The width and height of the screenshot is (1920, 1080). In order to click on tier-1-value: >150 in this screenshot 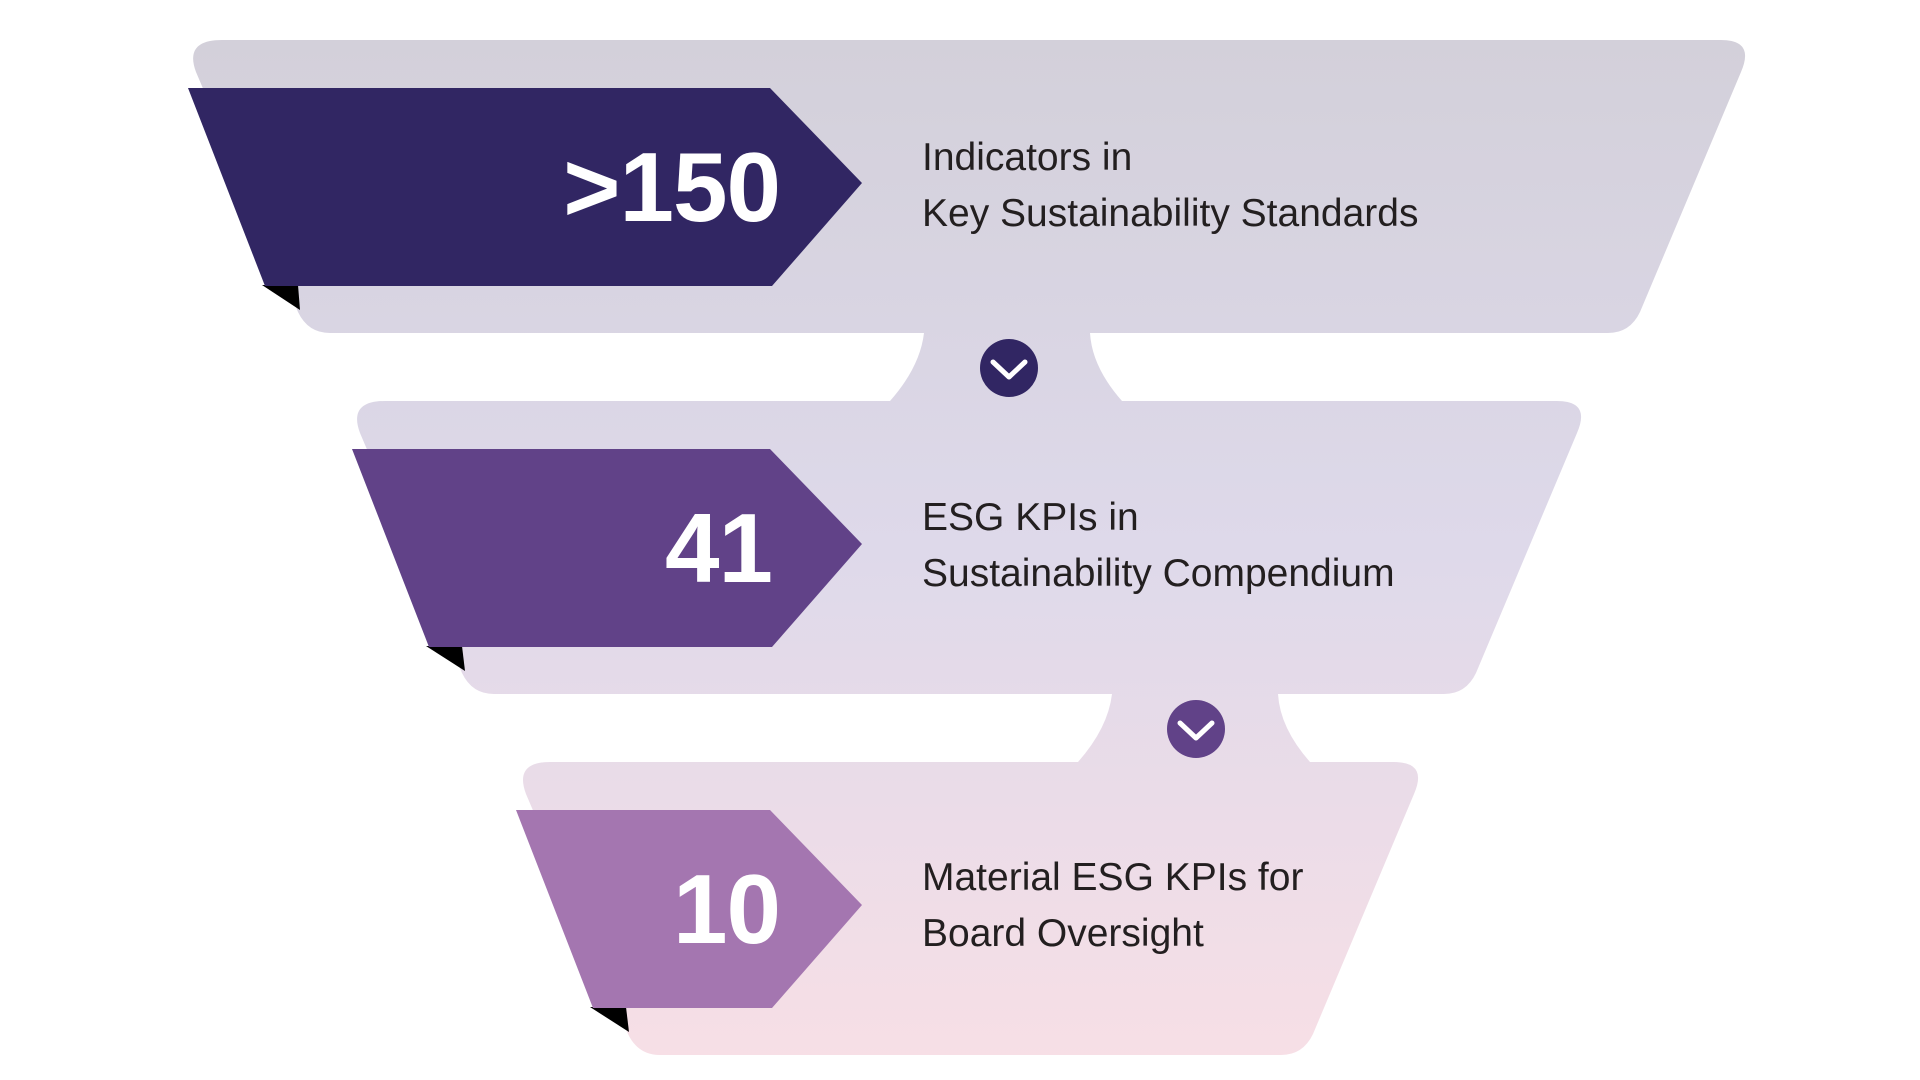, I will do `click(672, 187)`.